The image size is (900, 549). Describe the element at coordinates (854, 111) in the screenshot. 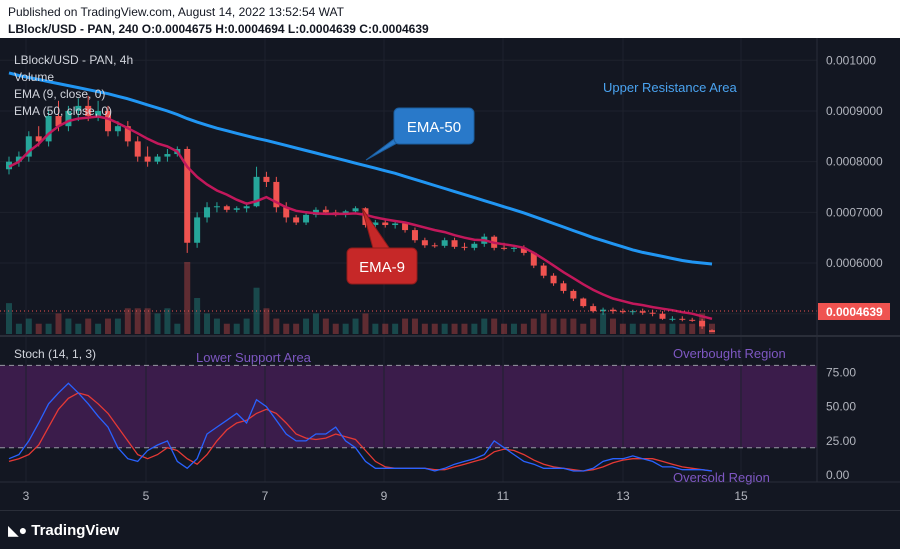

I see `price-tick-label: 0.0009000` at that location.